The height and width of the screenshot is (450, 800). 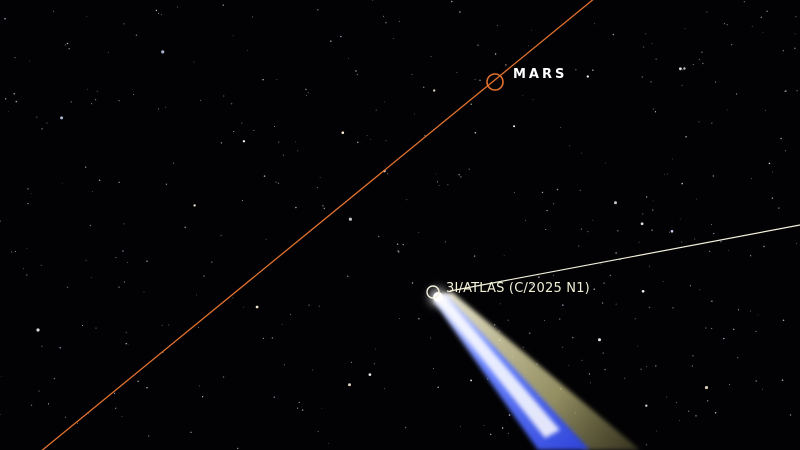 I want to click on mars-marker, so click(x=495, y=82).